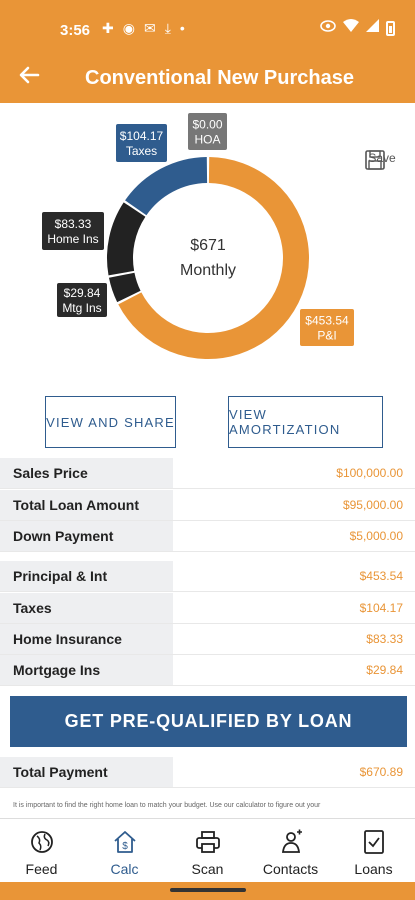 Image resolution: width=415 pixels, height=900 pixels. I want to click on header-bar: 3:56 ✚ ◉ ✉ ⤓ • Conventional New Purchase, so click(207, 51).